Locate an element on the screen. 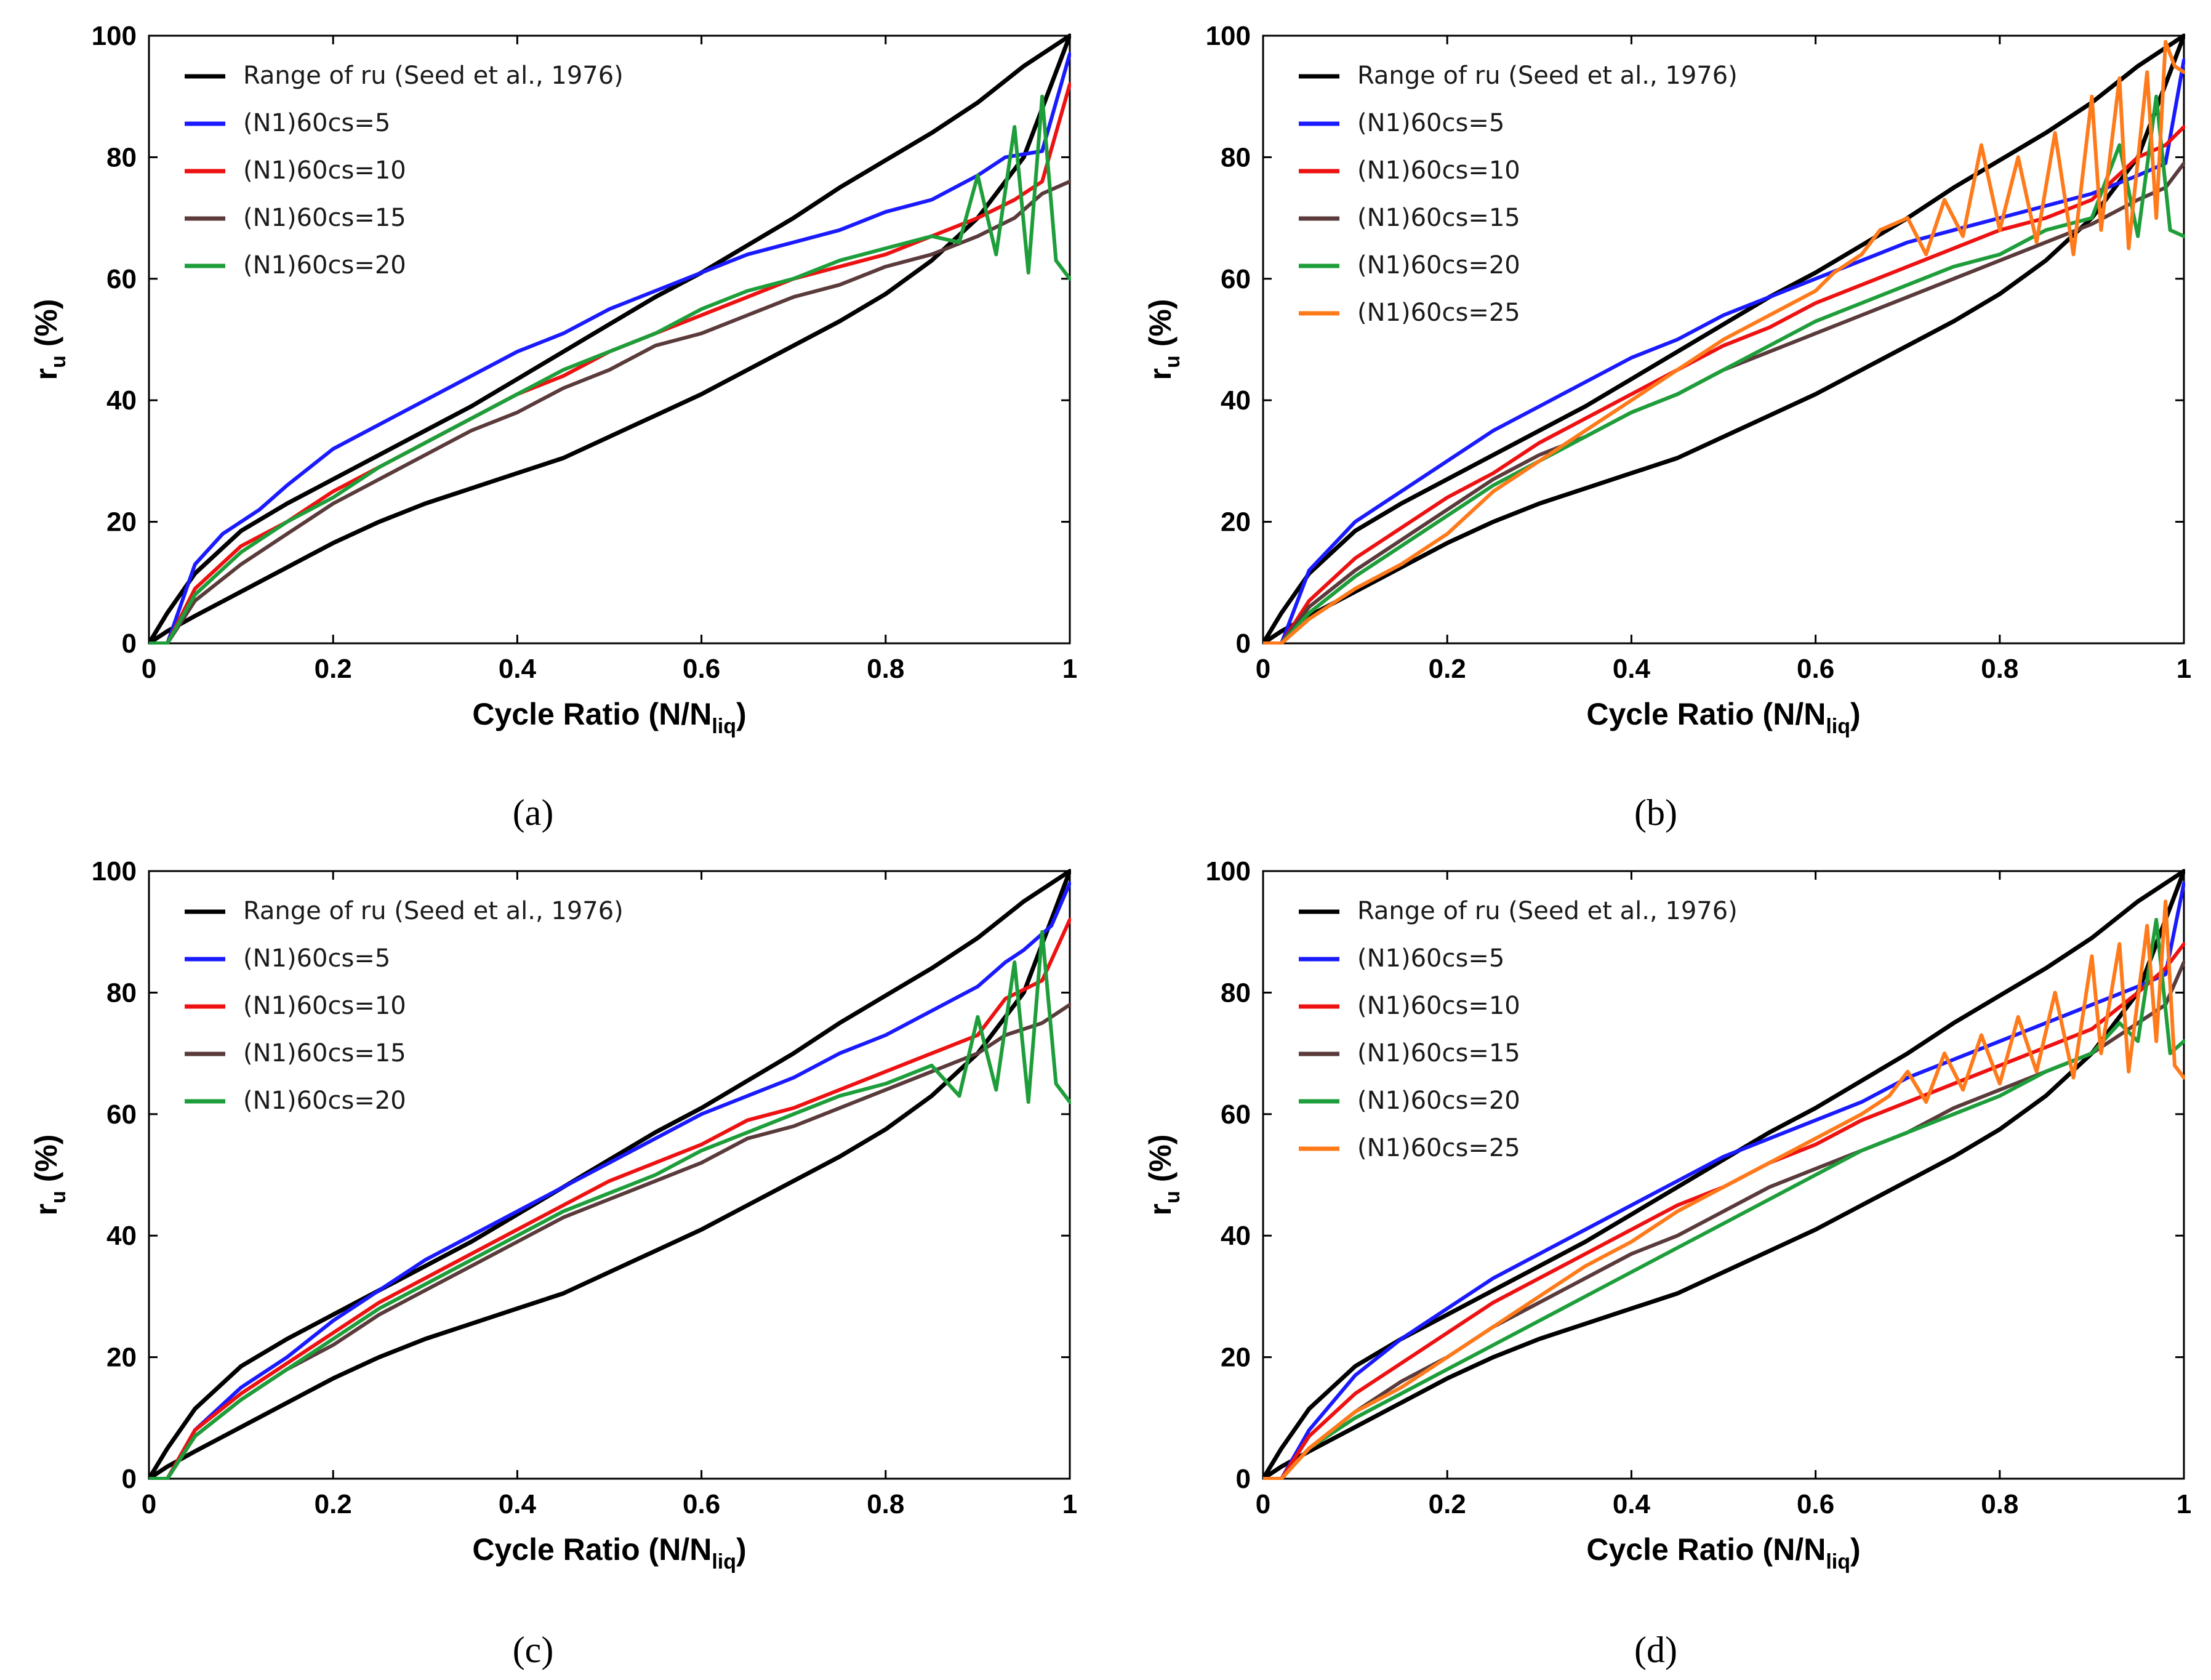 This screenshot has height=1680, width=2211. panel-label: (a) is located at coordinates (533, 813).